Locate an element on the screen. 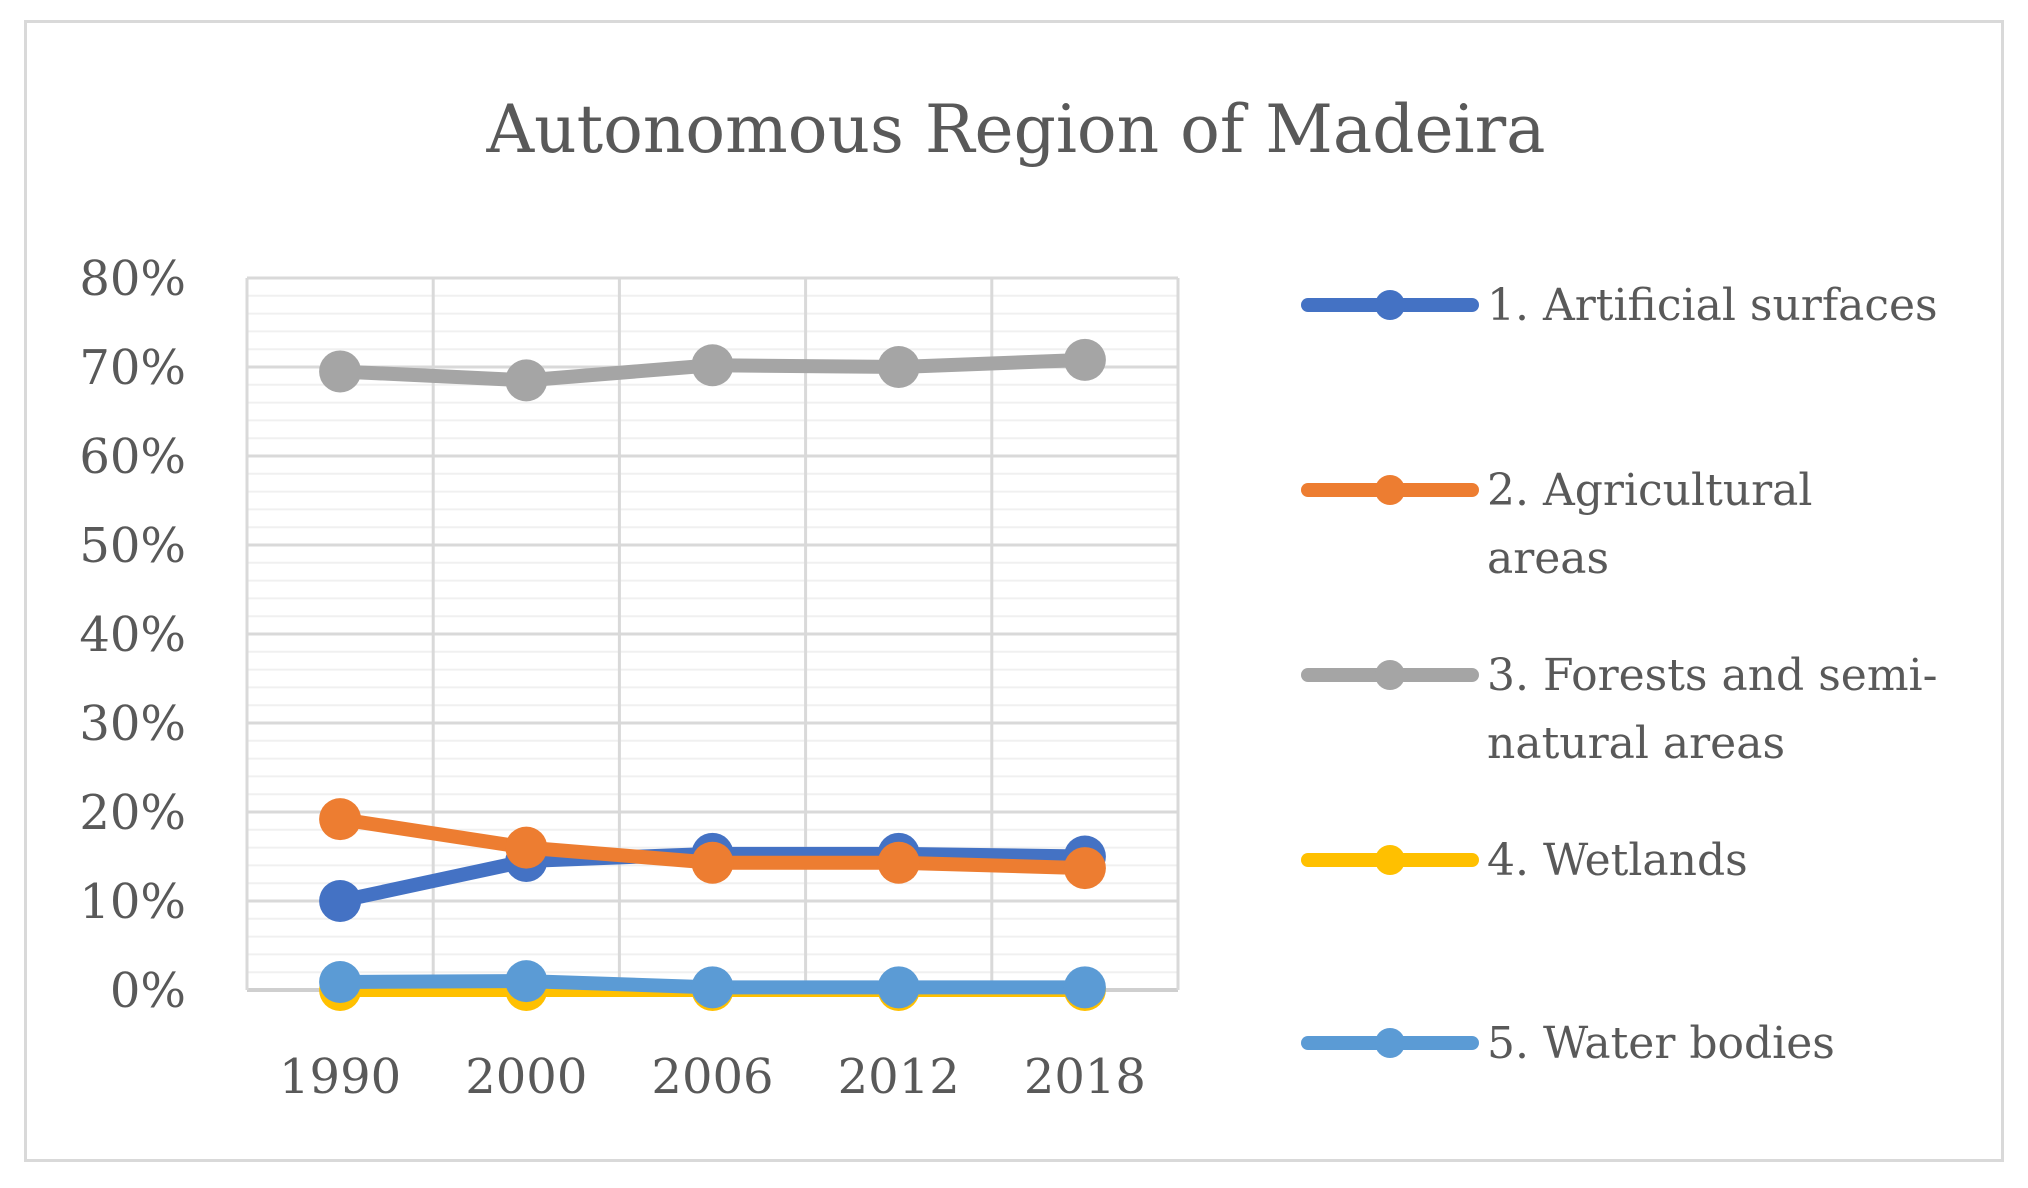 The height and width of the screenshot is (1188, 2028). legend-label-line: 4. Wetlands is located at coordinates (1617, 860).